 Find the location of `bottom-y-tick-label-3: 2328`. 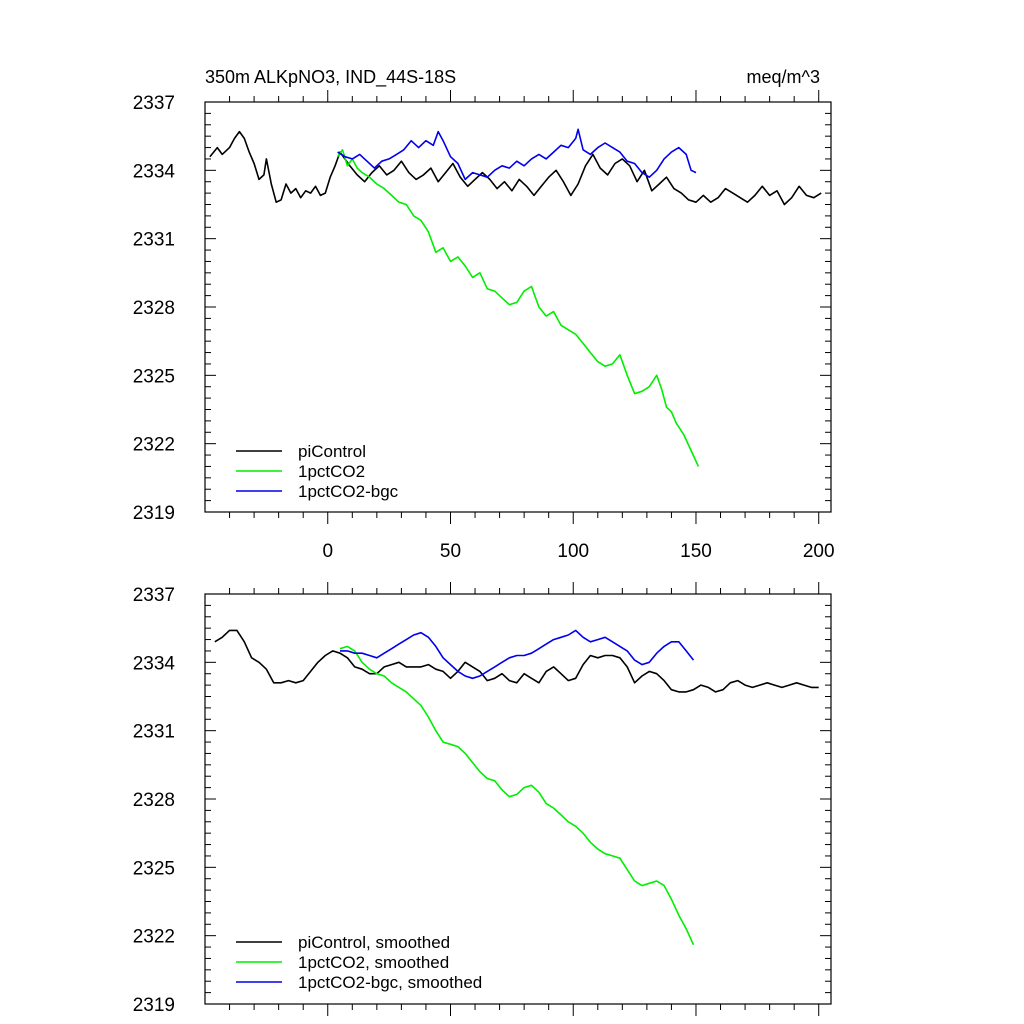

bottom-y-tick-label-3: 2328 is located at coordinates (154, 800).